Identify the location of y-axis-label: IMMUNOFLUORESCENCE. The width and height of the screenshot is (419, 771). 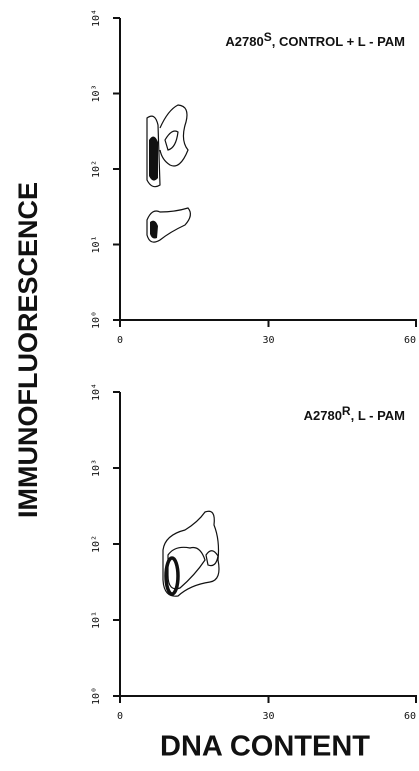
(28, 350).